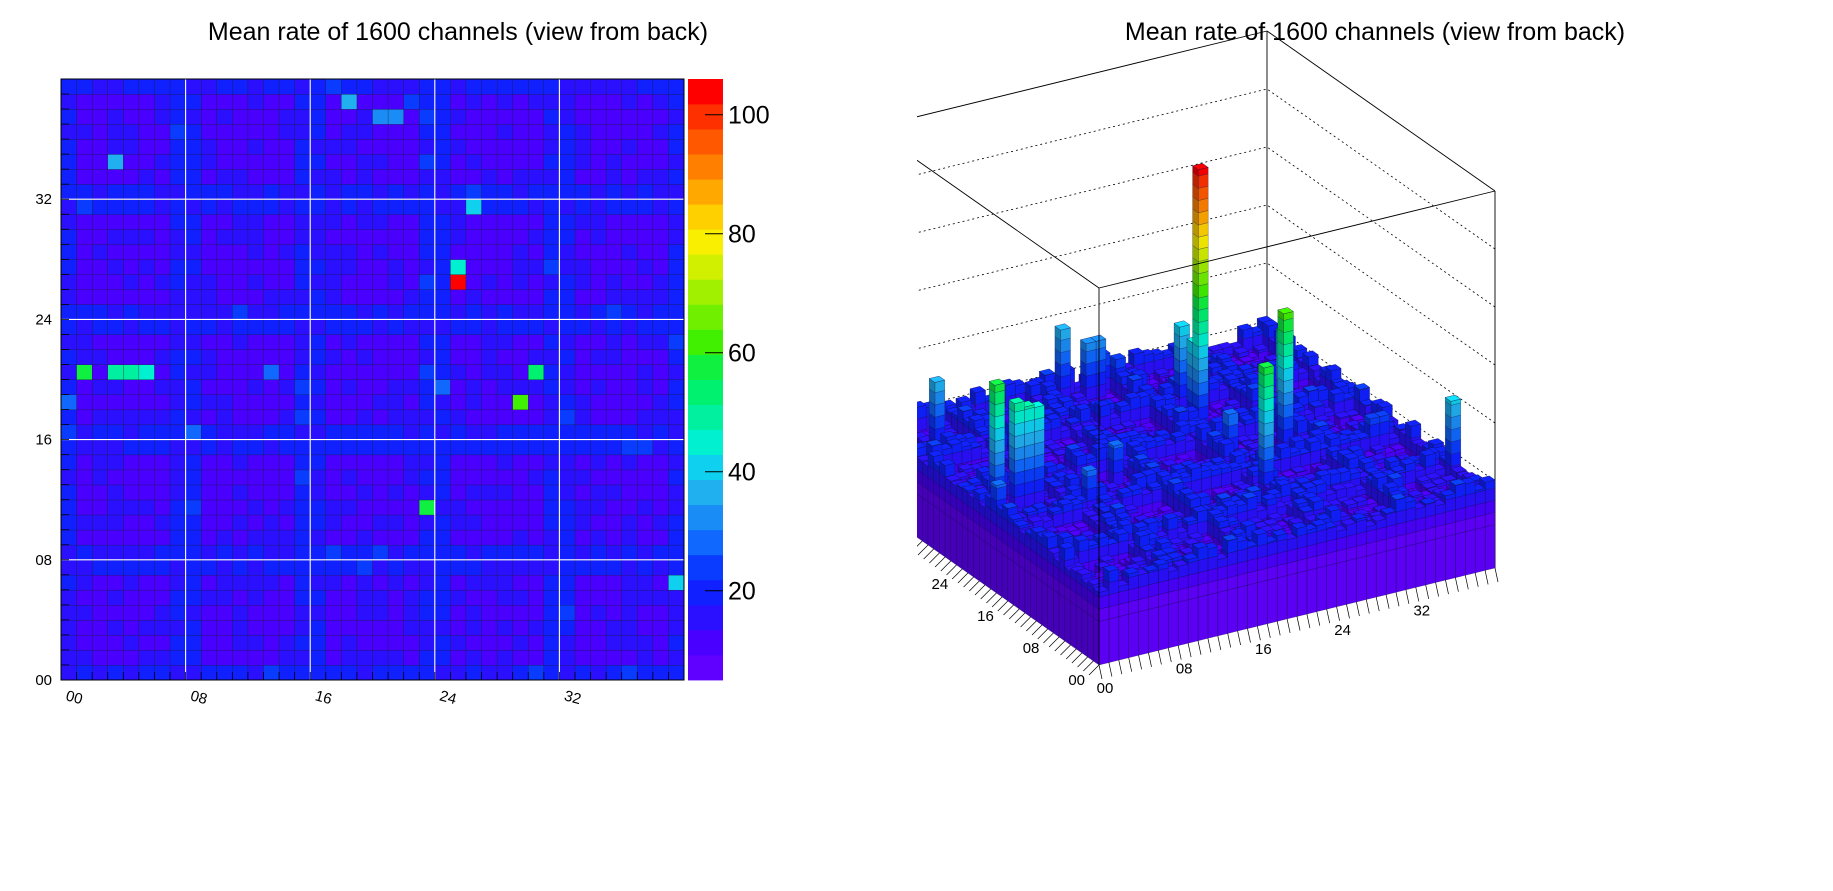 Image resolution: width=1833 pixels, height=891 pixels. What do you see at coordinates (1278, 628) in the screenshot?
I see `x-tick` at bounding box center [1278, 628].